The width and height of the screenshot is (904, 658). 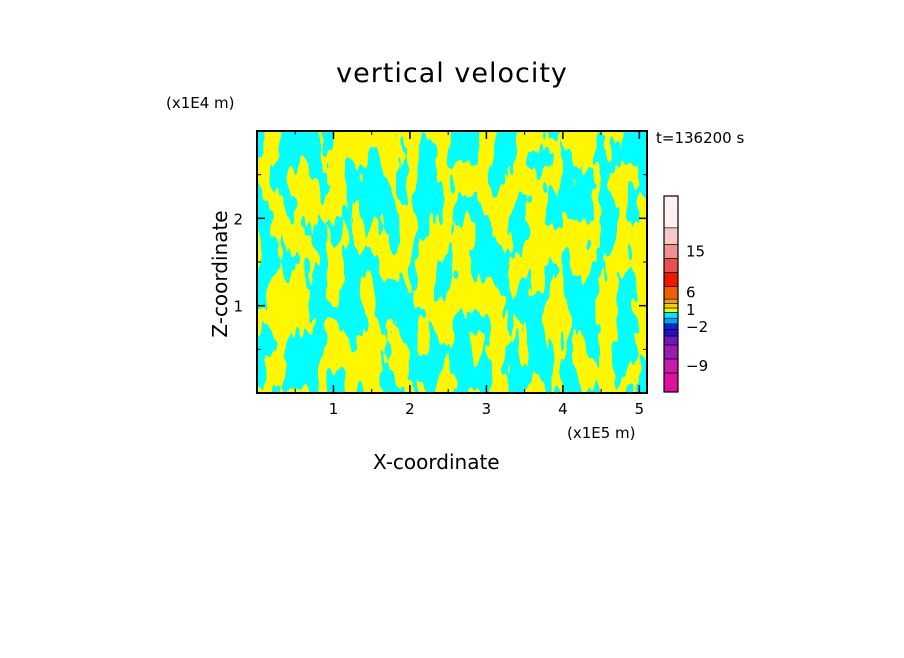 I want to click on colorbar-label: 1, so click(x=691, y=310).